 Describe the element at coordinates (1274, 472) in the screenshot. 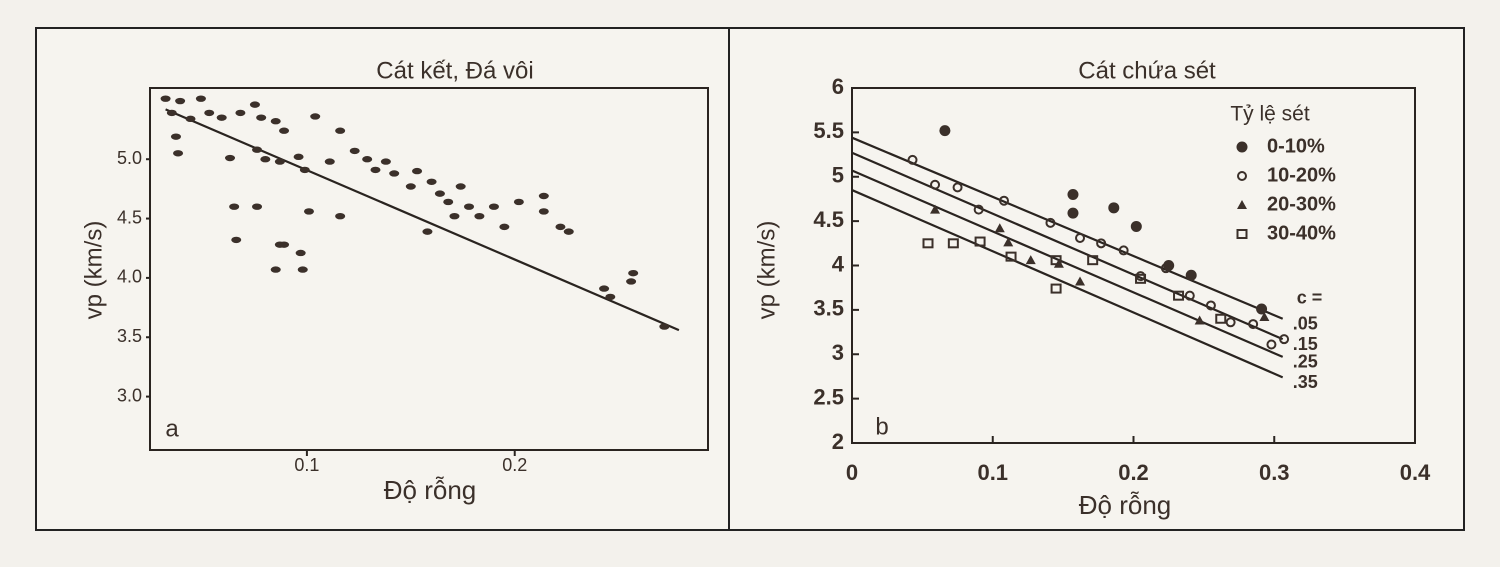

I see `x-tick-label: 0.3` at that location.